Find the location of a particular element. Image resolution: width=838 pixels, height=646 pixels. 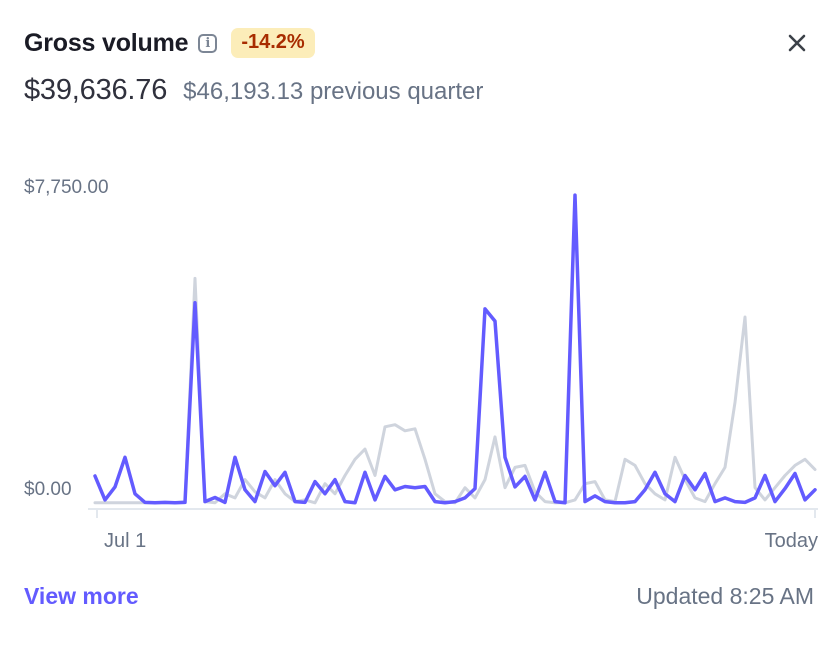

info-icon: i is located at coordinates (208, 43).